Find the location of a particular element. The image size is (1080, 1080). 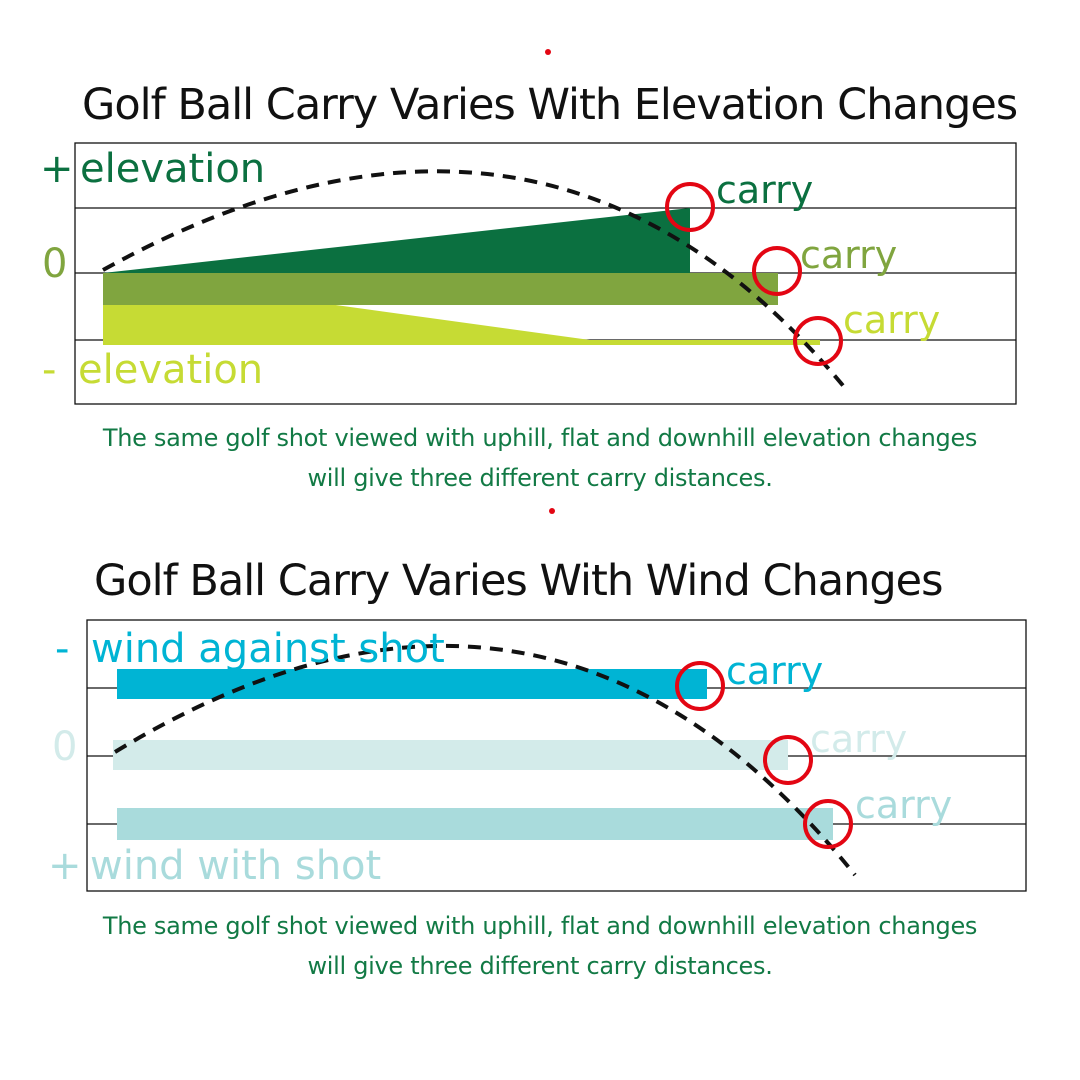

carry-label-downhill: carry is located at coordinates (891, 320).